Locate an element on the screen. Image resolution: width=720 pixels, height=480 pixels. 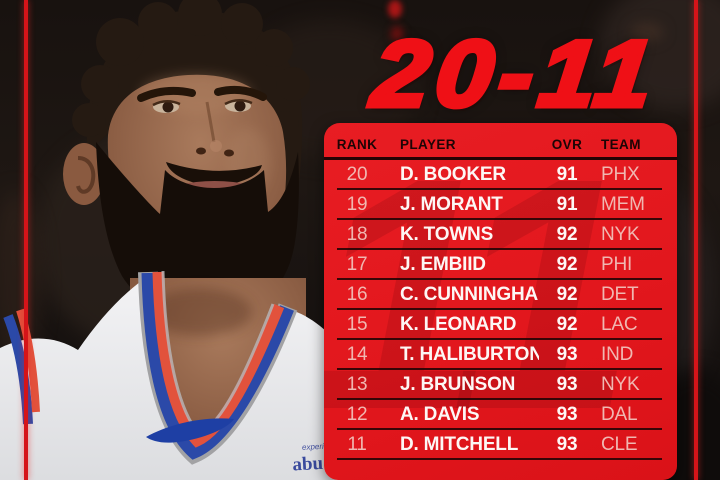
header-team: TEAM is located at coordinates (621, 144).